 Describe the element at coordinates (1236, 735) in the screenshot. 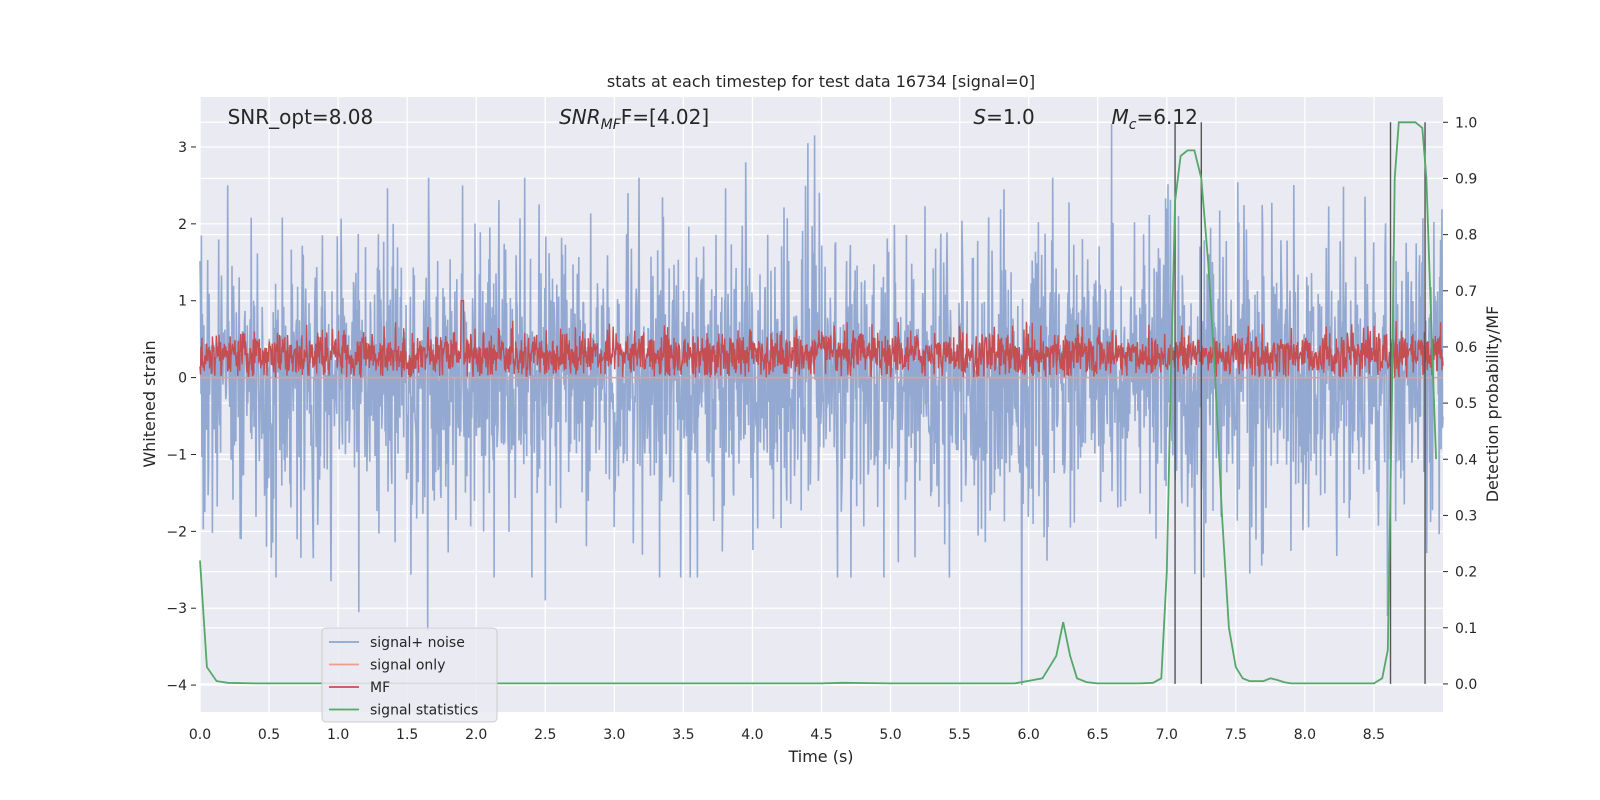

I see `x-tick-label: 7.5` at that location.